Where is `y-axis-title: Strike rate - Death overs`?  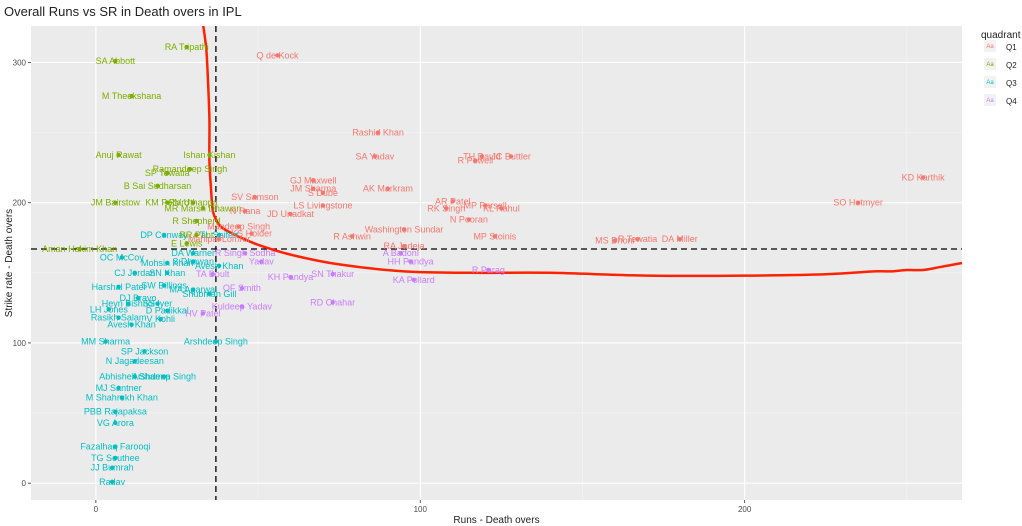 y-axis-title: Strike rate - Death overs is located at coordinates (9, 263).